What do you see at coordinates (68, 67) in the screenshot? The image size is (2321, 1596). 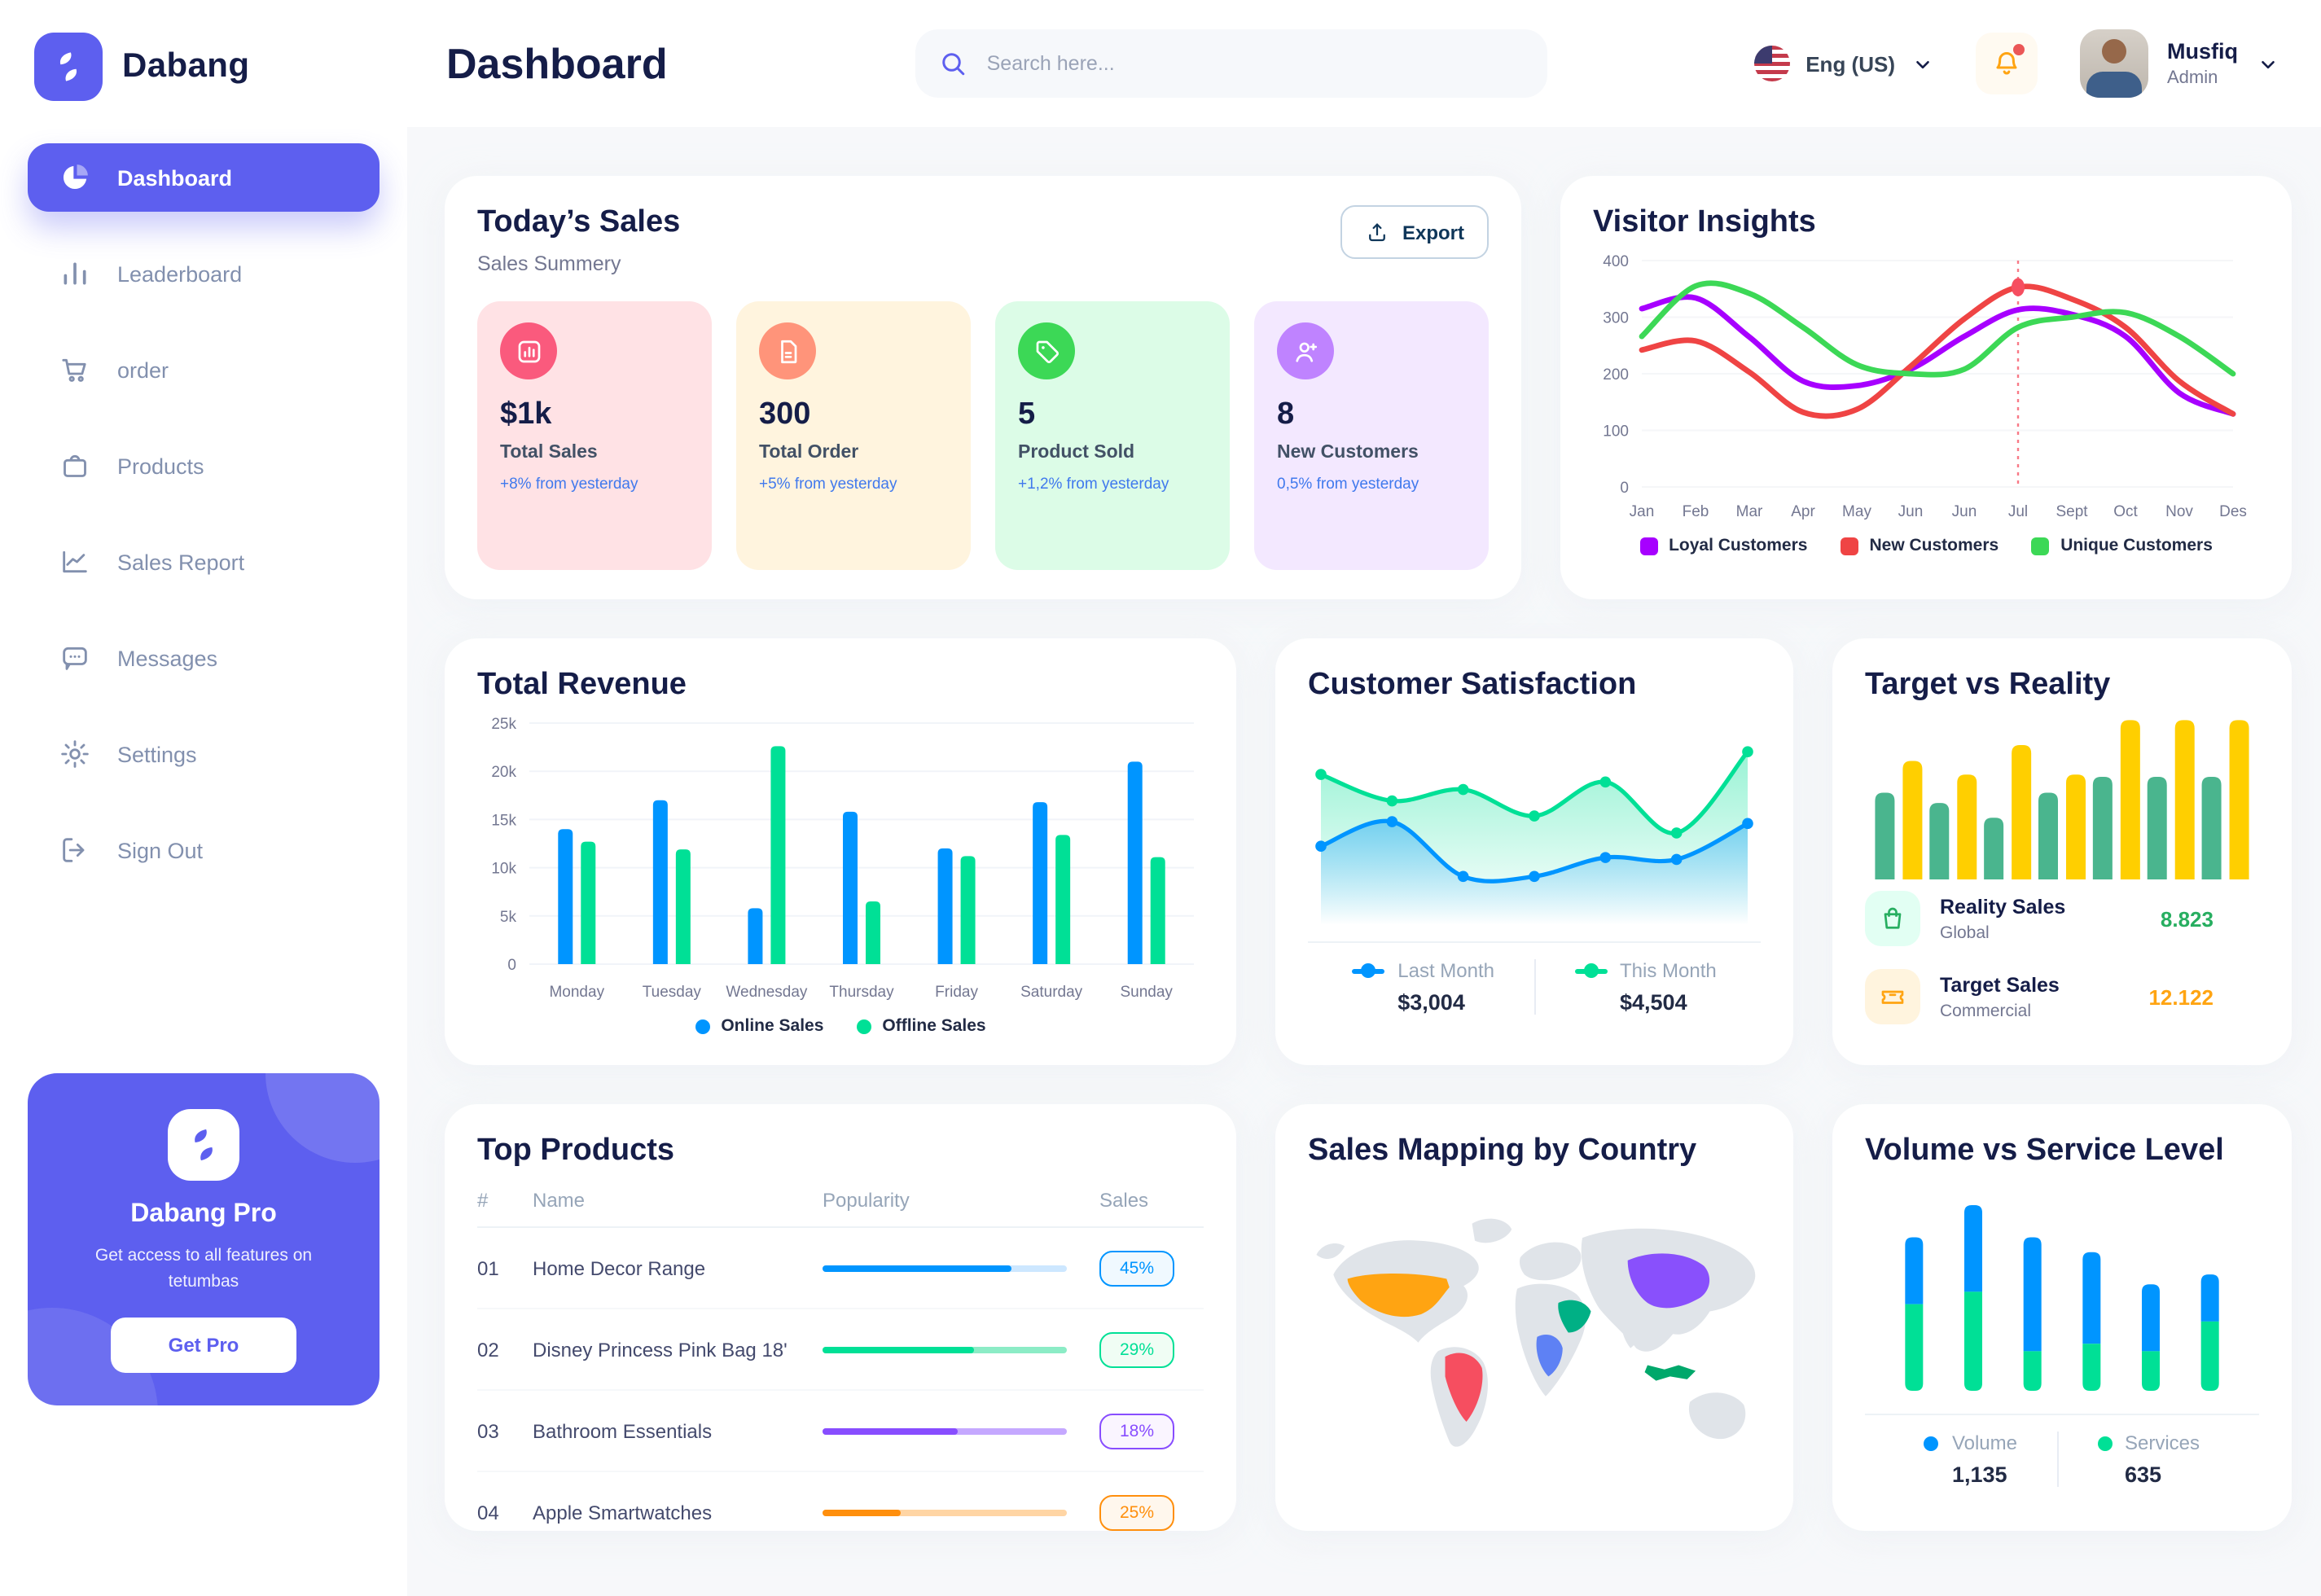 I see `brand-logo-icon` at bounding box center [68, 67].